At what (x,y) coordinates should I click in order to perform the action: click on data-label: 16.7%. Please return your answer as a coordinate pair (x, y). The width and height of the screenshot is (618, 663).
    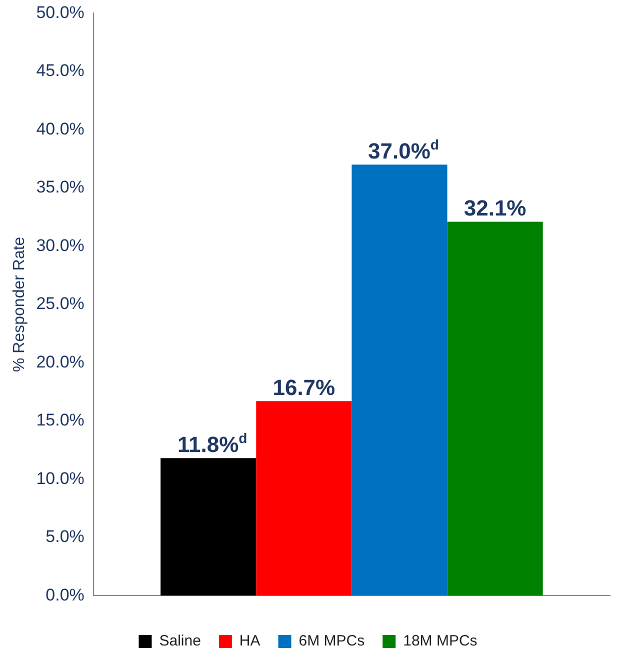
    Looking at the image, I should click on (304, 387).